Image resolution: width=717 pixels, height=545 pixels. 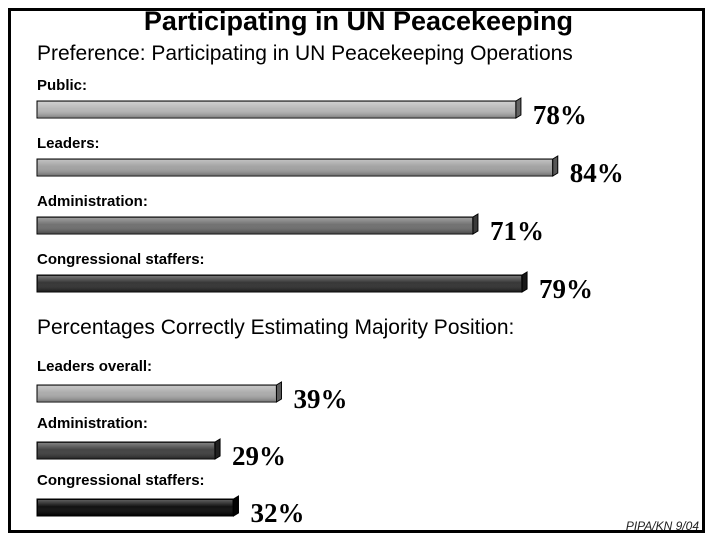 I want to click on value-label: 84%, so click(x=597, y=173).